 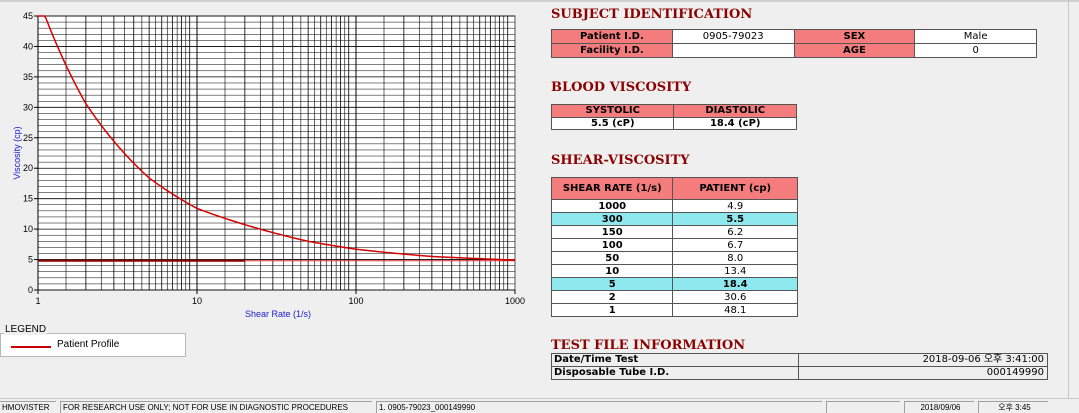 What do you see at coordinates (612, 188) in the screenshot?
I see `shear-rate-header: SHEAR RATE (1/s)` at bounding box center [612, 188].